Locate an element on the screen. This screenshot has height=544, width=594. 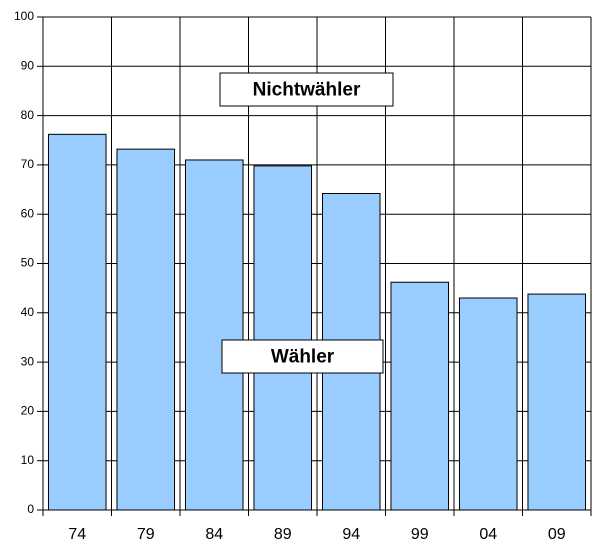
x-tick-label: 09 is located at coordinates (557, 534).